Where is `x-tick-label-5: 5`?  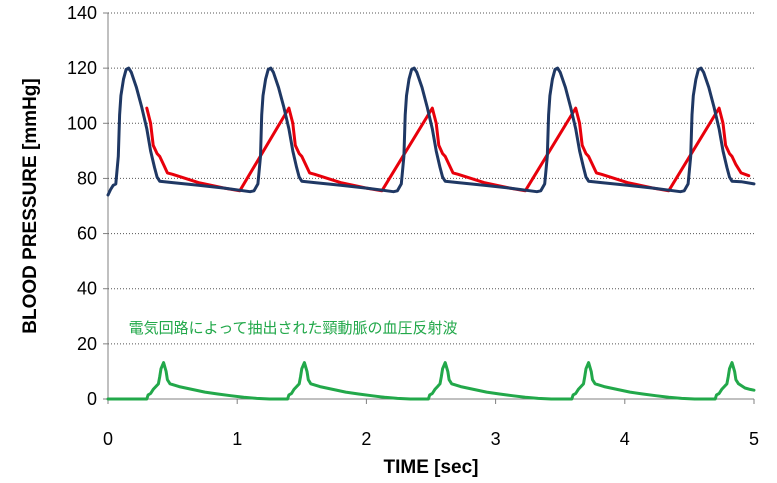 x-tick-label-5: 5 is located at coordinates (754, 439).